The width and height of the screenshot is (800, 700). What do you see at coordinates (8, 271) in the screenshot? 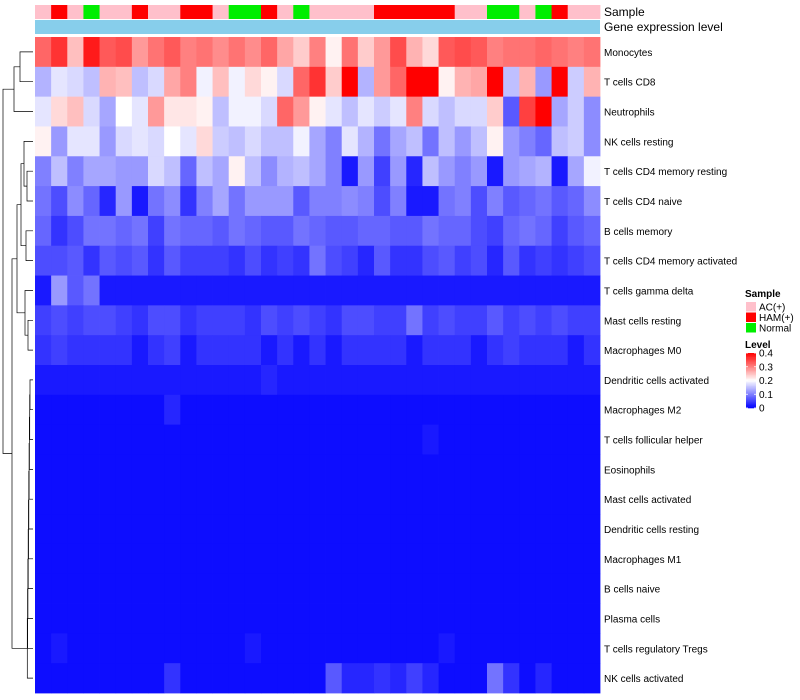
I see `dendrogram-branch` at bounding box center [8, 271].